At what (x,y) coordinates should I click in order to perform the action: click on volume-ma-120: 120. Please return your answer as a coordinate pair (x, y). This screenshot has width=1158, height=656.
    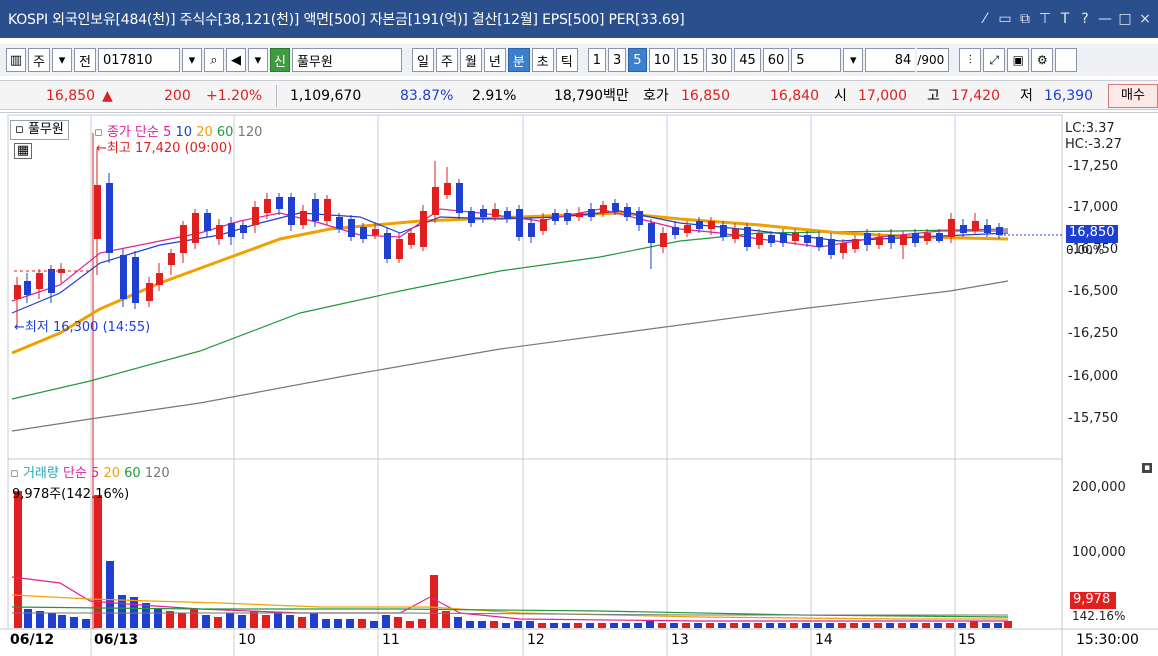
    Looking at the image, I should click on (157, 473).